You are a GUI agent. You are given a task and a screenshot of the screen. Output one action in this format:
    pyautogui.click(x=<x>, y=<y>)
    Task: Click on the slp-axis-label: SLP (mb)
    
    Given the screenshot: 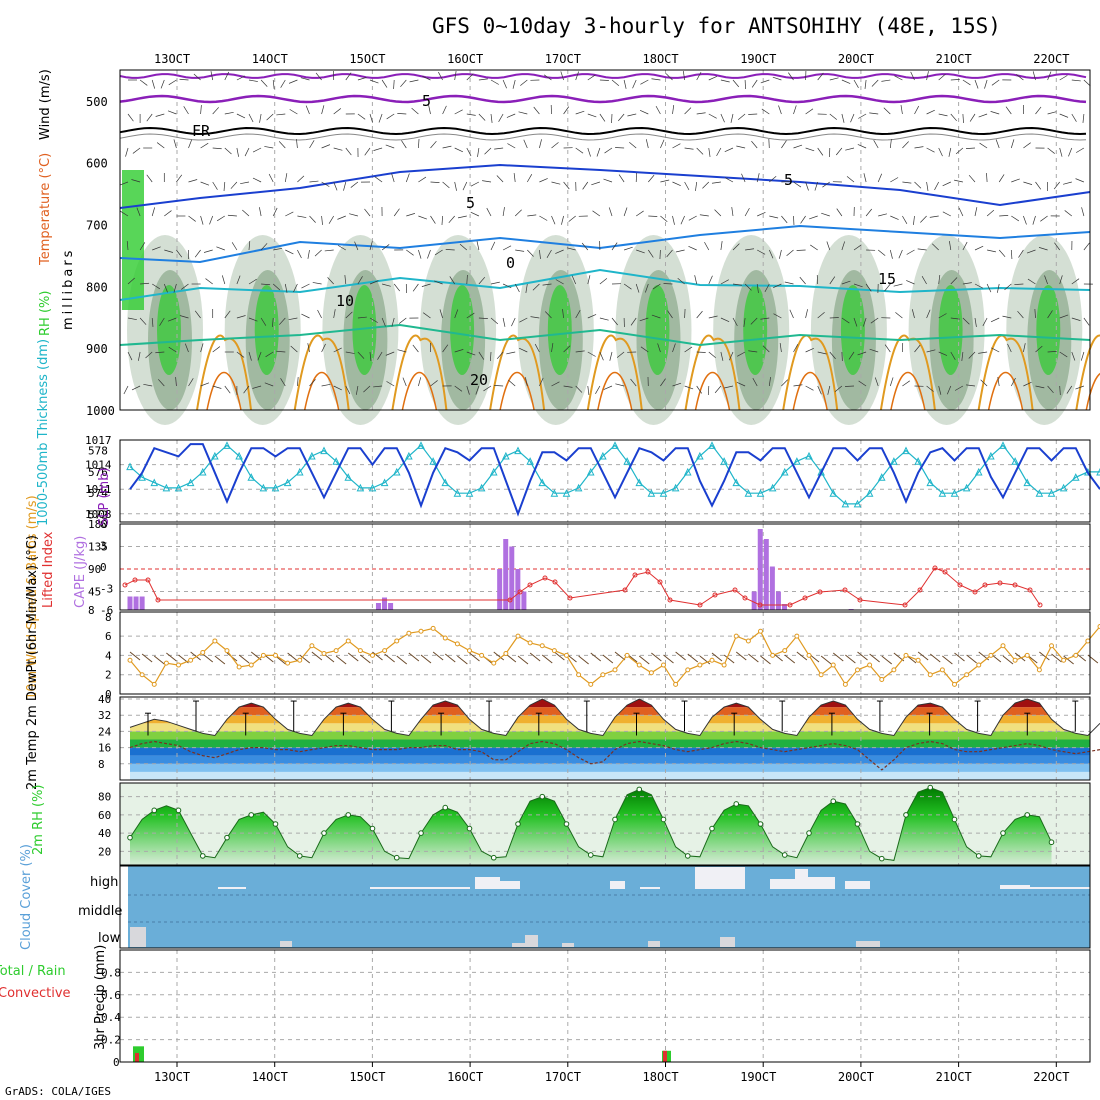 What is the action you would take?
    pyautogui.click(x=104, y=496)
    